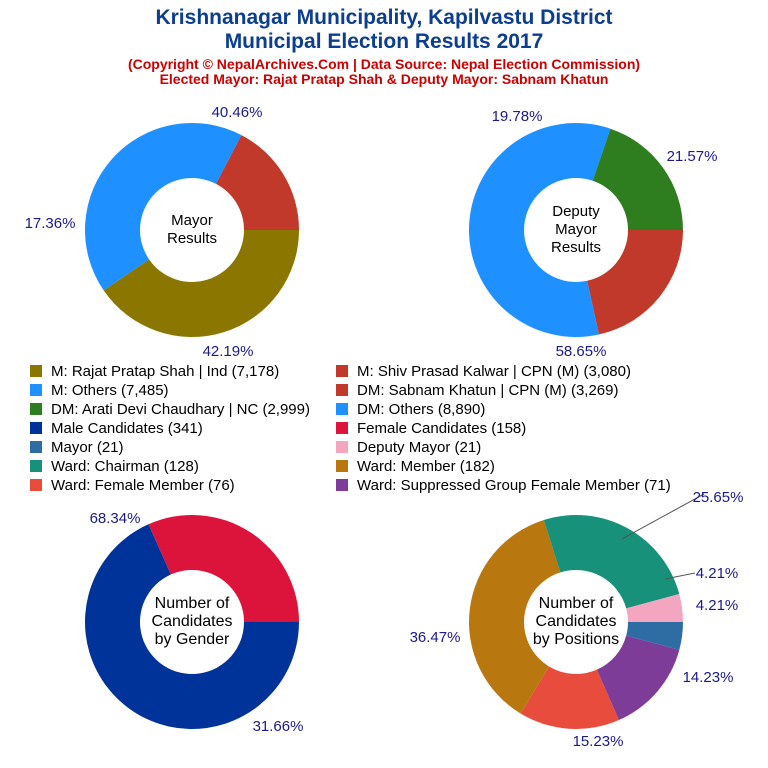  Describe the element at coordinates (143, 485) in the screenshot. I see `legend-label: Ward: Female Member (76)` at that location.